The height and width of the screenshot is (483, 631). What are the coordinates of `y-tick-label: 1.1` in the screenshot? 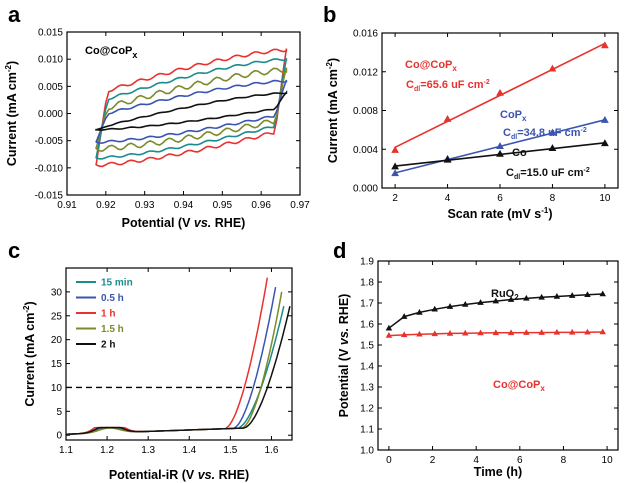 It's located at (367, 430).